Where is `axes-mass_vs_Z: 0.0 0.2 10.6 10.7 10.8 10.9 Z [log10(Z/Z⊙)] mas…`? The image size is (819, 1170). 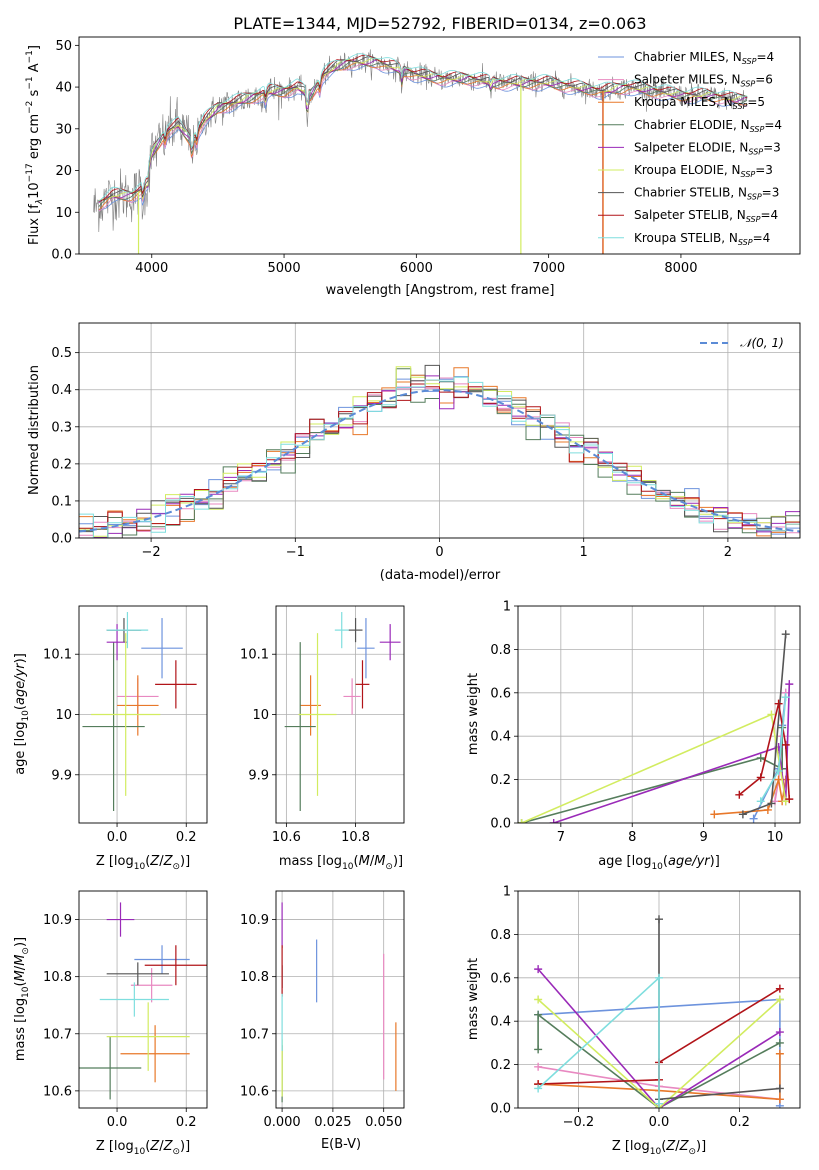 axes-mass_vs_Z: 0.0 0.2 10.6 10.7 10.8 10.9 Z [log10(Z/Z⊙)] mas… is located at coordinates (110, 1023).